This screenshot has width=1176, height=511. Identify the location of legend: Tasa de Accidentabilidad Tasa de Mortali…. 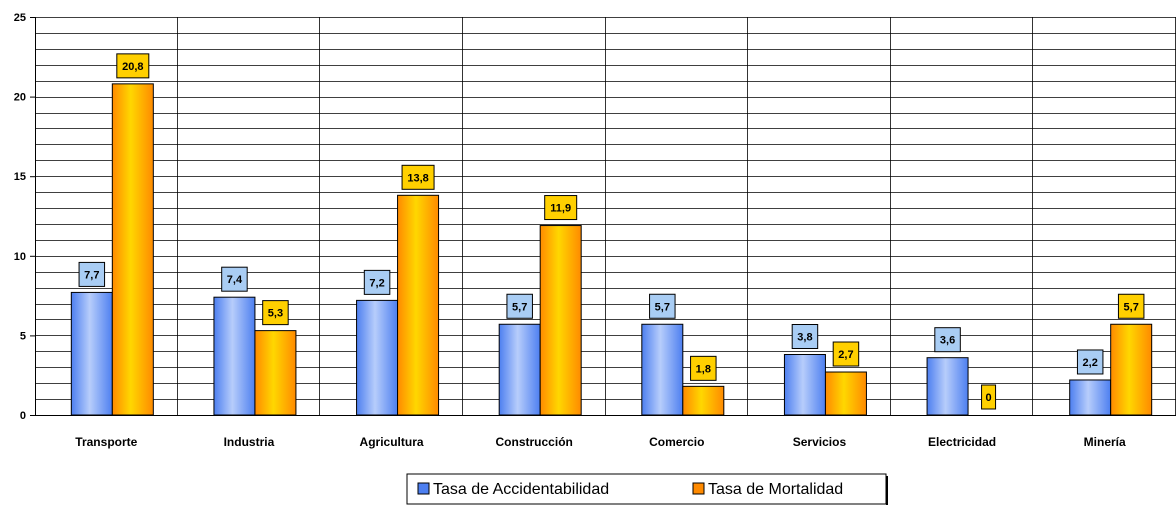
(647, 489).